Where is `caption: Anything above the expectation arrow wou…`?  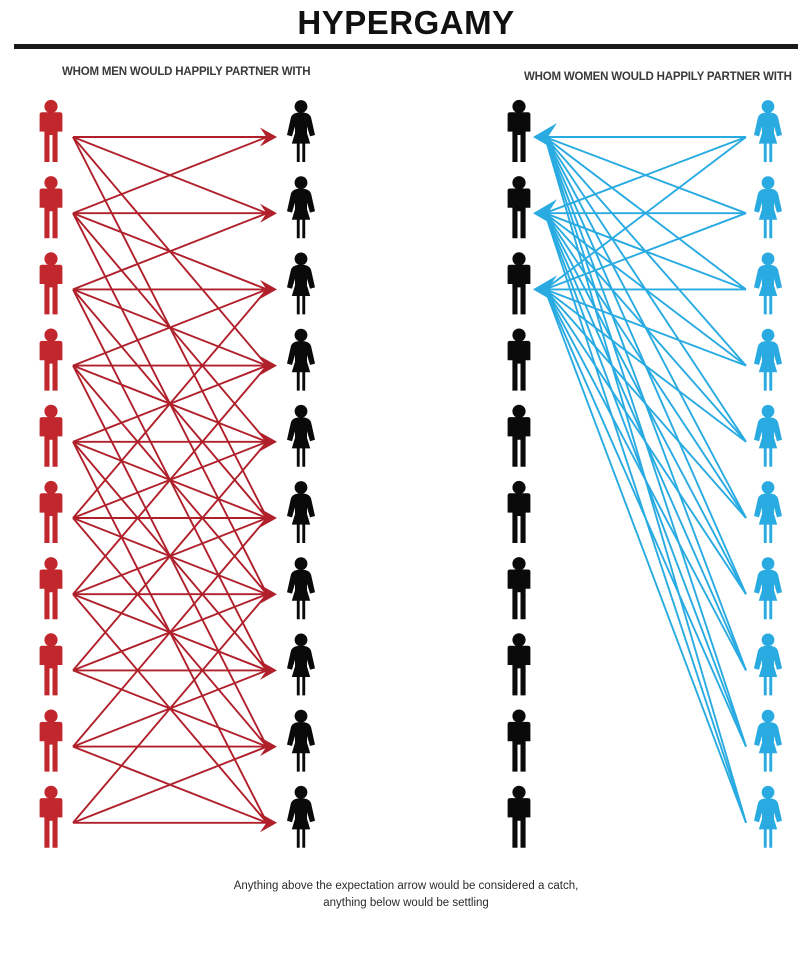 caption: Anything above the expectation arrow wou… is located at coordinates (406, 895).